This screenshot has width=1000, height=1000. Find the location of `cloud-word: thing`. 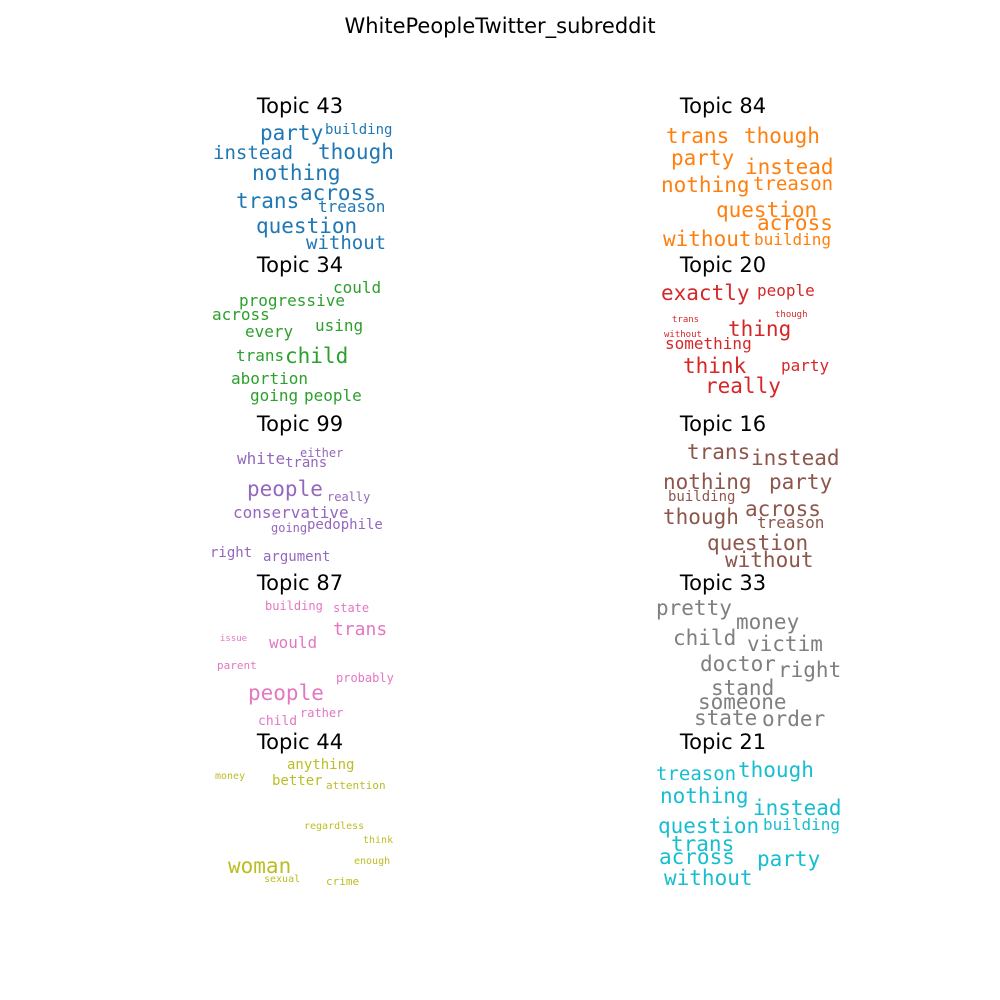

cloud-word: thing is located at coordinates (760, 328).